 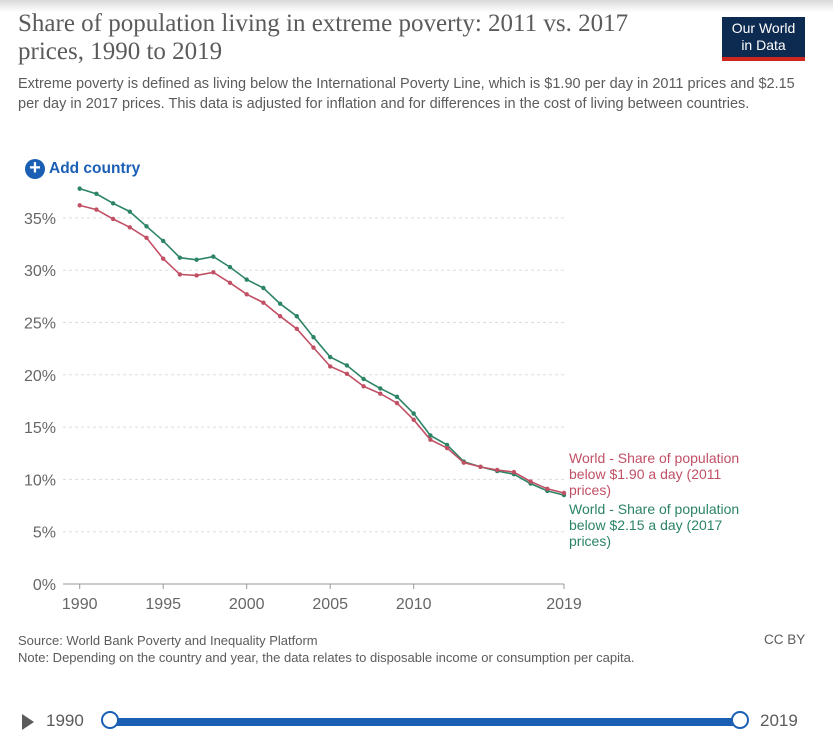 What do you see at coordinates (40, 219) in the screenshot?
I see `y-tick-label: 35%` at bounding box center [40, 219].